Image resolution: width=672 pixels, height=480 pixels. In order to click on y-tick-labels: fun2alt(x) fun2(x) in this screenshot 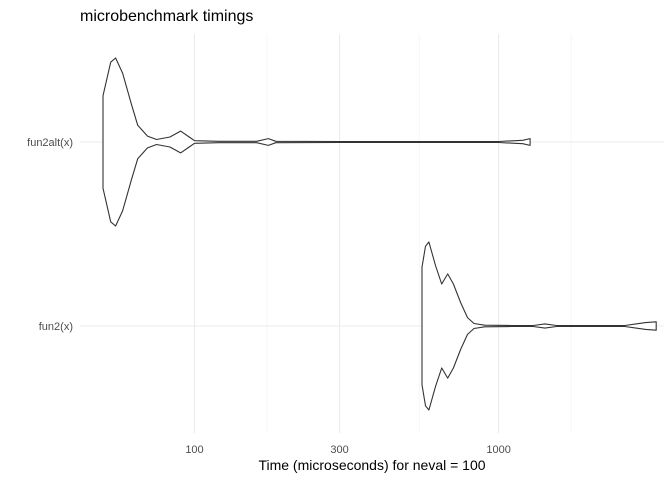, I will do `click(50, 235)`.